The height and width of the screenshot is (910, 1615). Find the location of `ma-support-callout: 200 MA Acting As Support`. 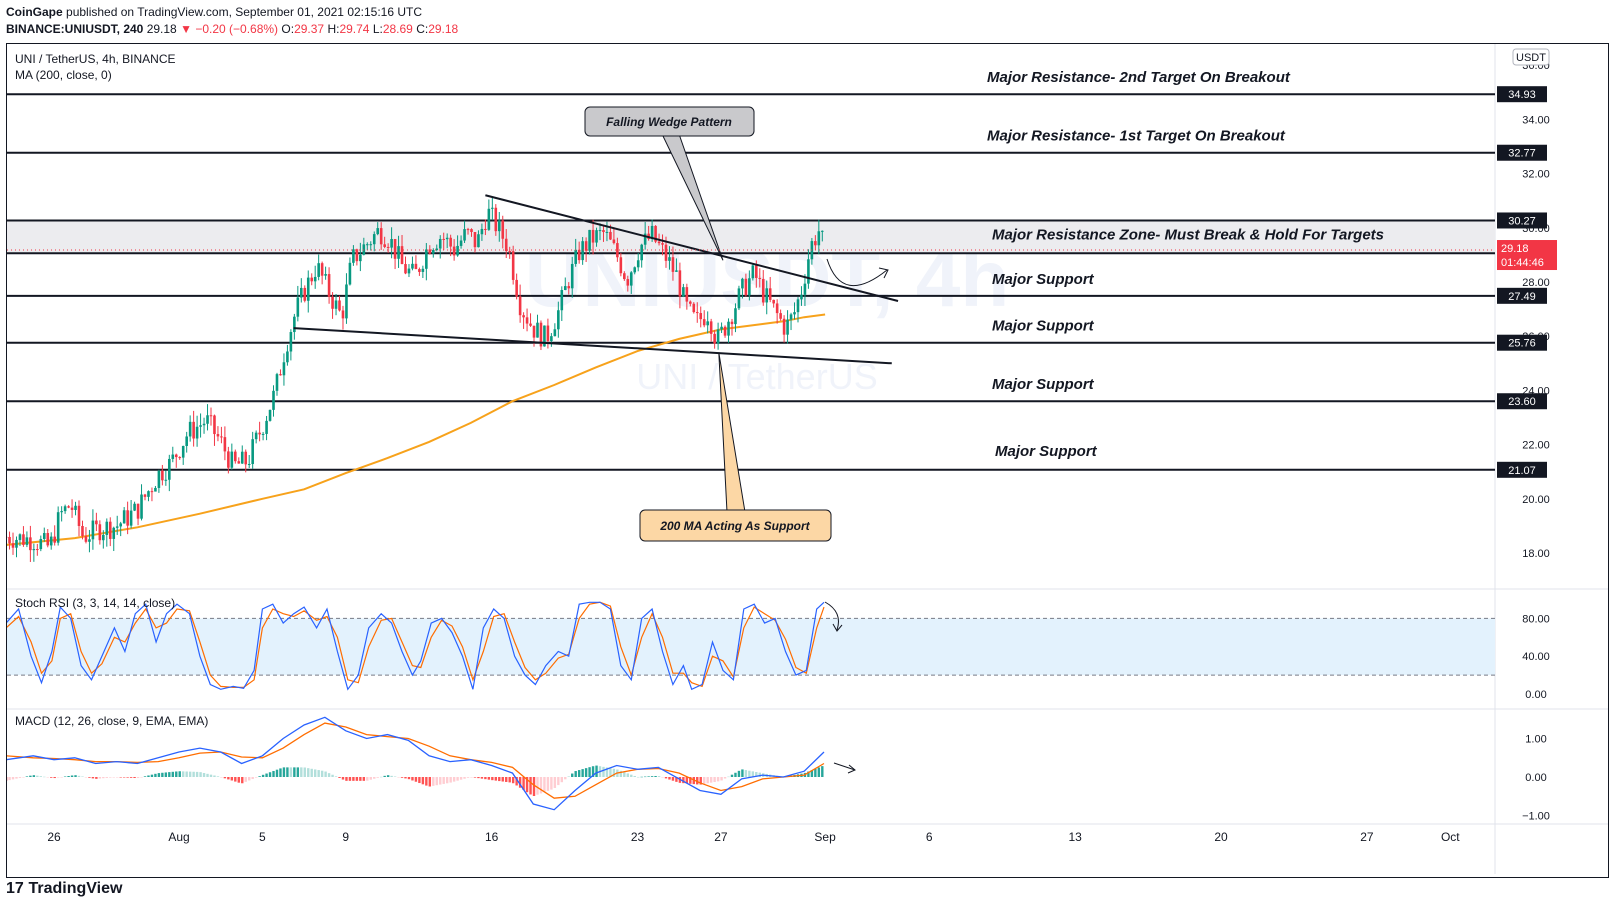

ma-support-callout: 200 MA Acting As Support is located at coordinates (735, 447).